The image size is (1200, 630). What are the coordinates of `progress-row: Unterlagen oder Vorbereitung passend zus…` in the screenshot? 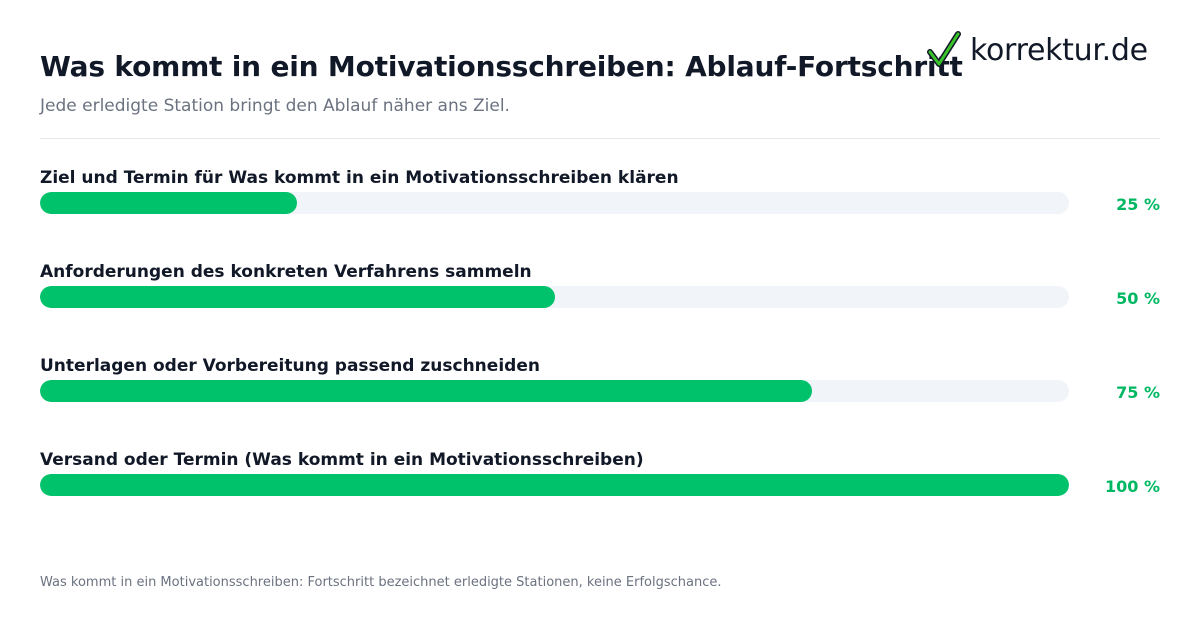 It's located at (600, 386).